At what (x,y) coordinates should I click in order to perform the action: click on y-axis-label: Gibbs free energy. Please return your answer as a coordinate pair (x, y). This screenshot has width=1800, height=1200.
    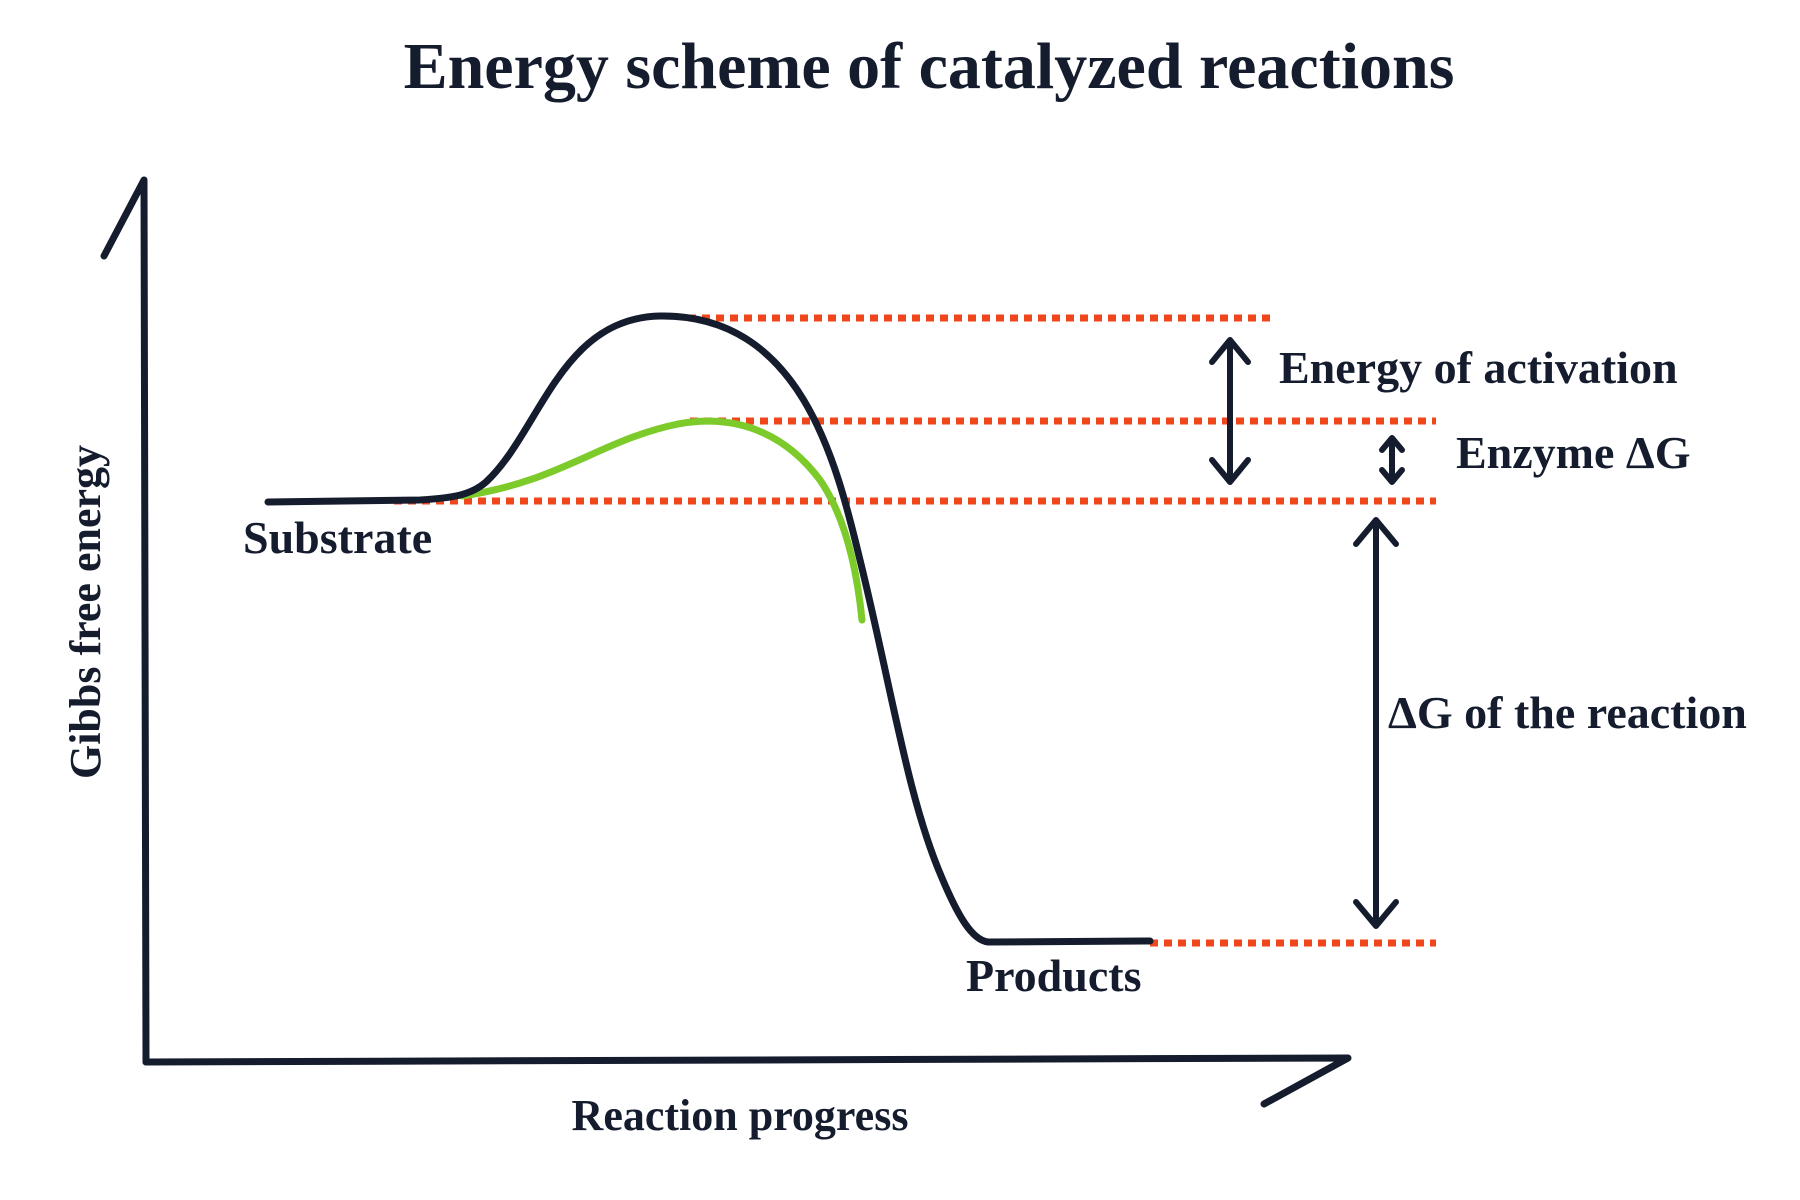
    Looking at the image, I should click on (85, 612).